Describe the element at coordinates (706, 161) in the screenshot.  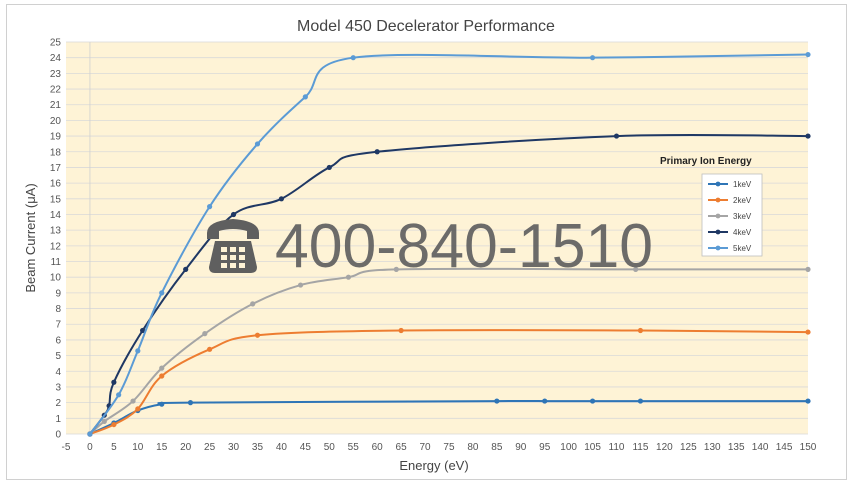
I see `legend-title: Primary Ion Energy` at that location.